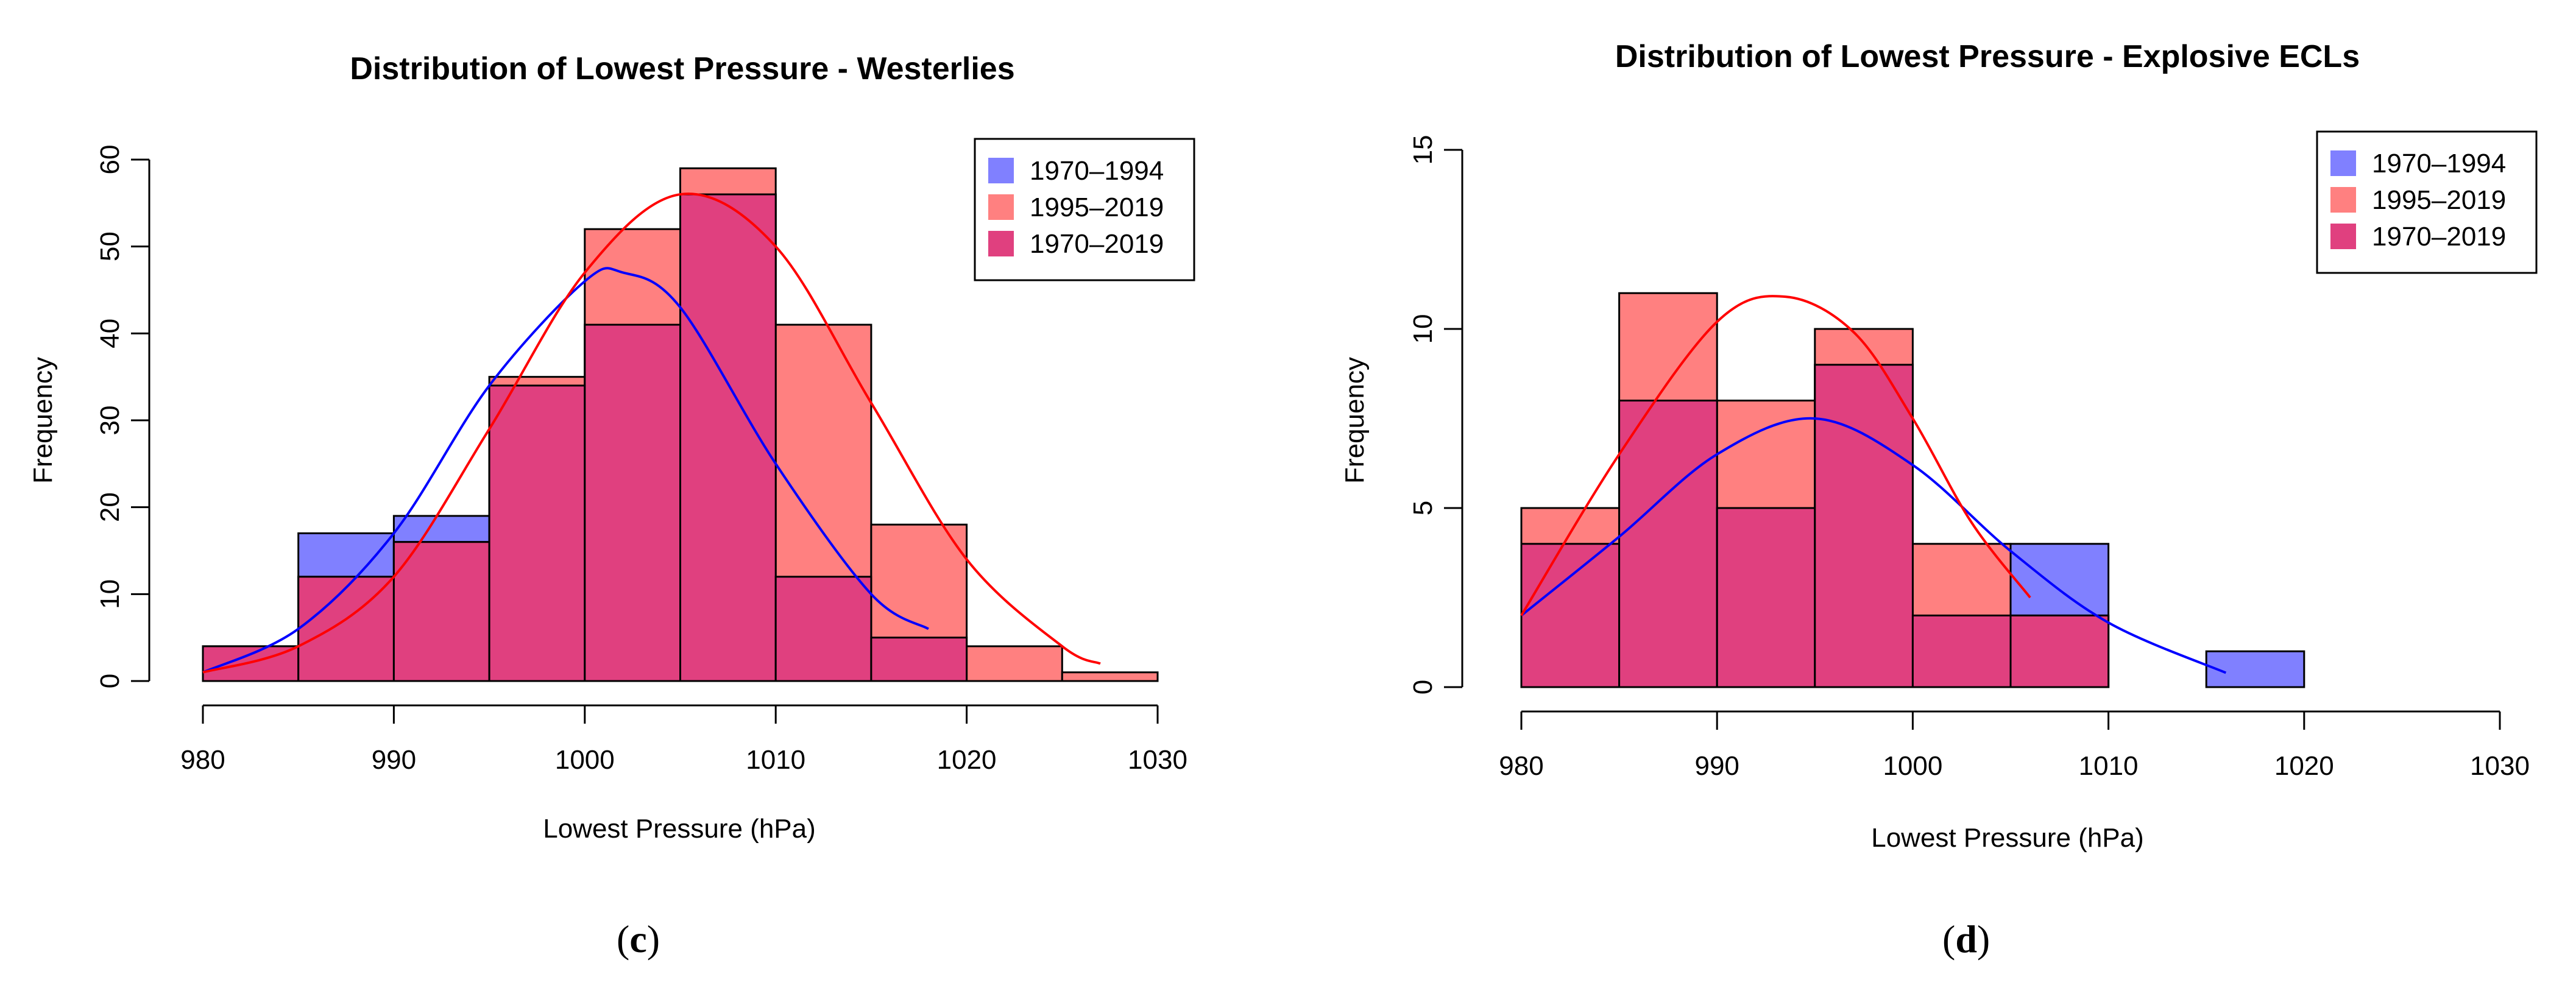 This screenshot has width=2576, height=999. I want to click on y-tick-label: 15, so click(1423, 150).